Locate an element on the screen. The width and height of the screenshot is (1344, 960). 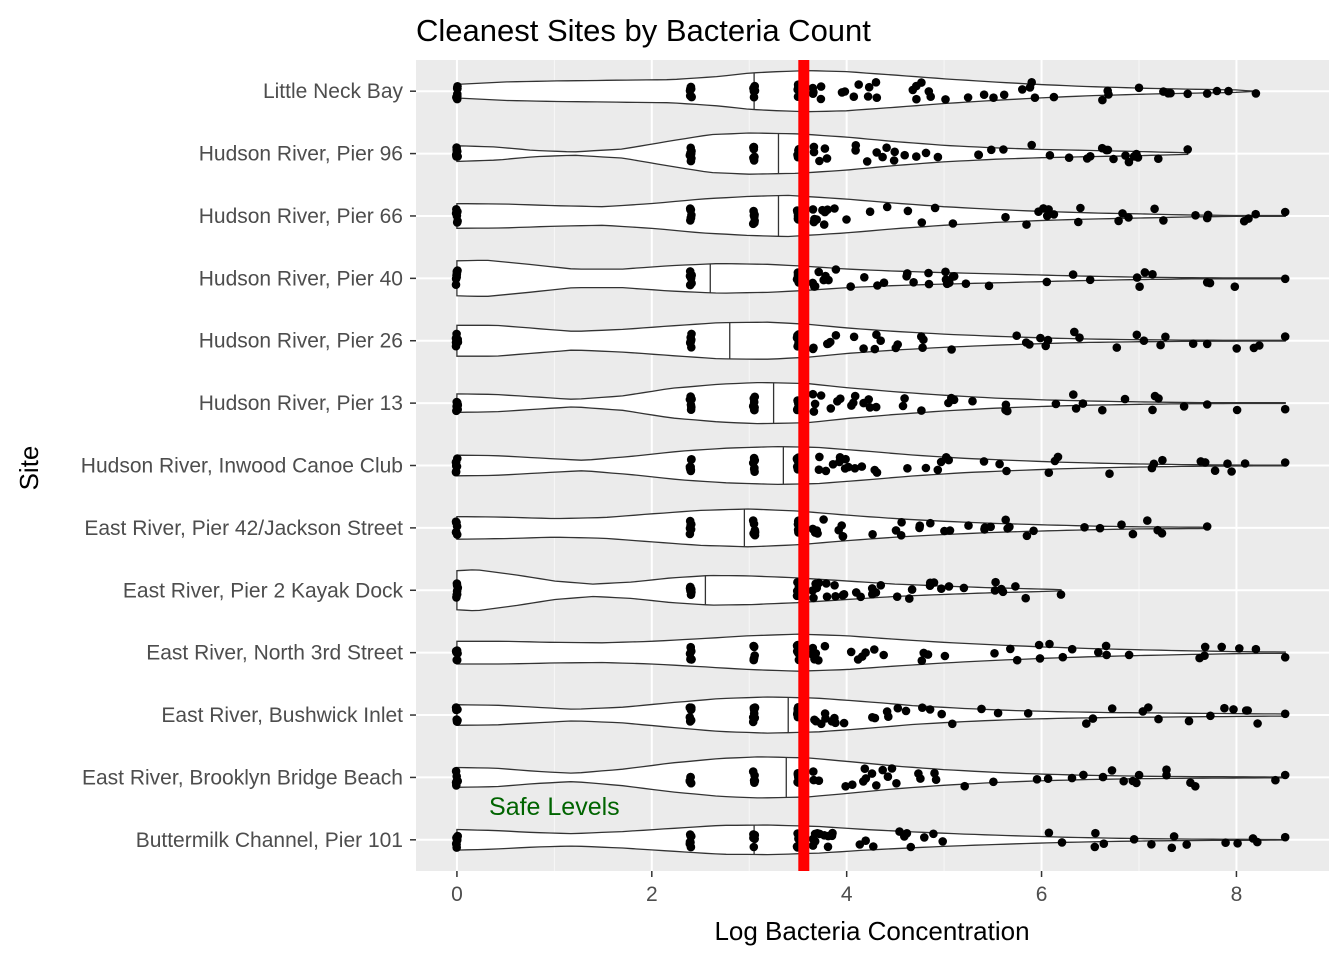
x-tick-label: 4 is located at coordinates (847, 894).